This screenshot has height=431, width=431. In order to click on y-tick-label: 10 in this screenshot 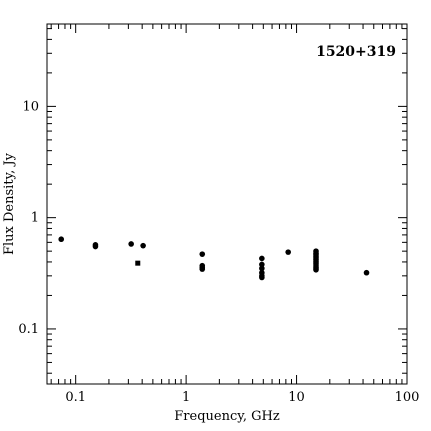, I will do `click(30, 106)`.